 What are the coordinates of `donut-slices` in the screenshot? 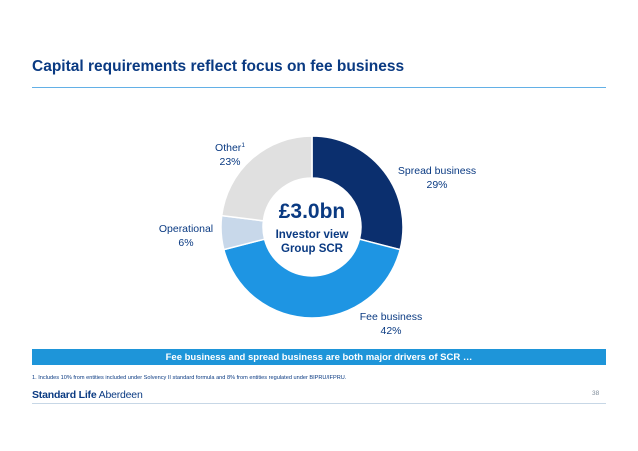 It's located at (312, 227).